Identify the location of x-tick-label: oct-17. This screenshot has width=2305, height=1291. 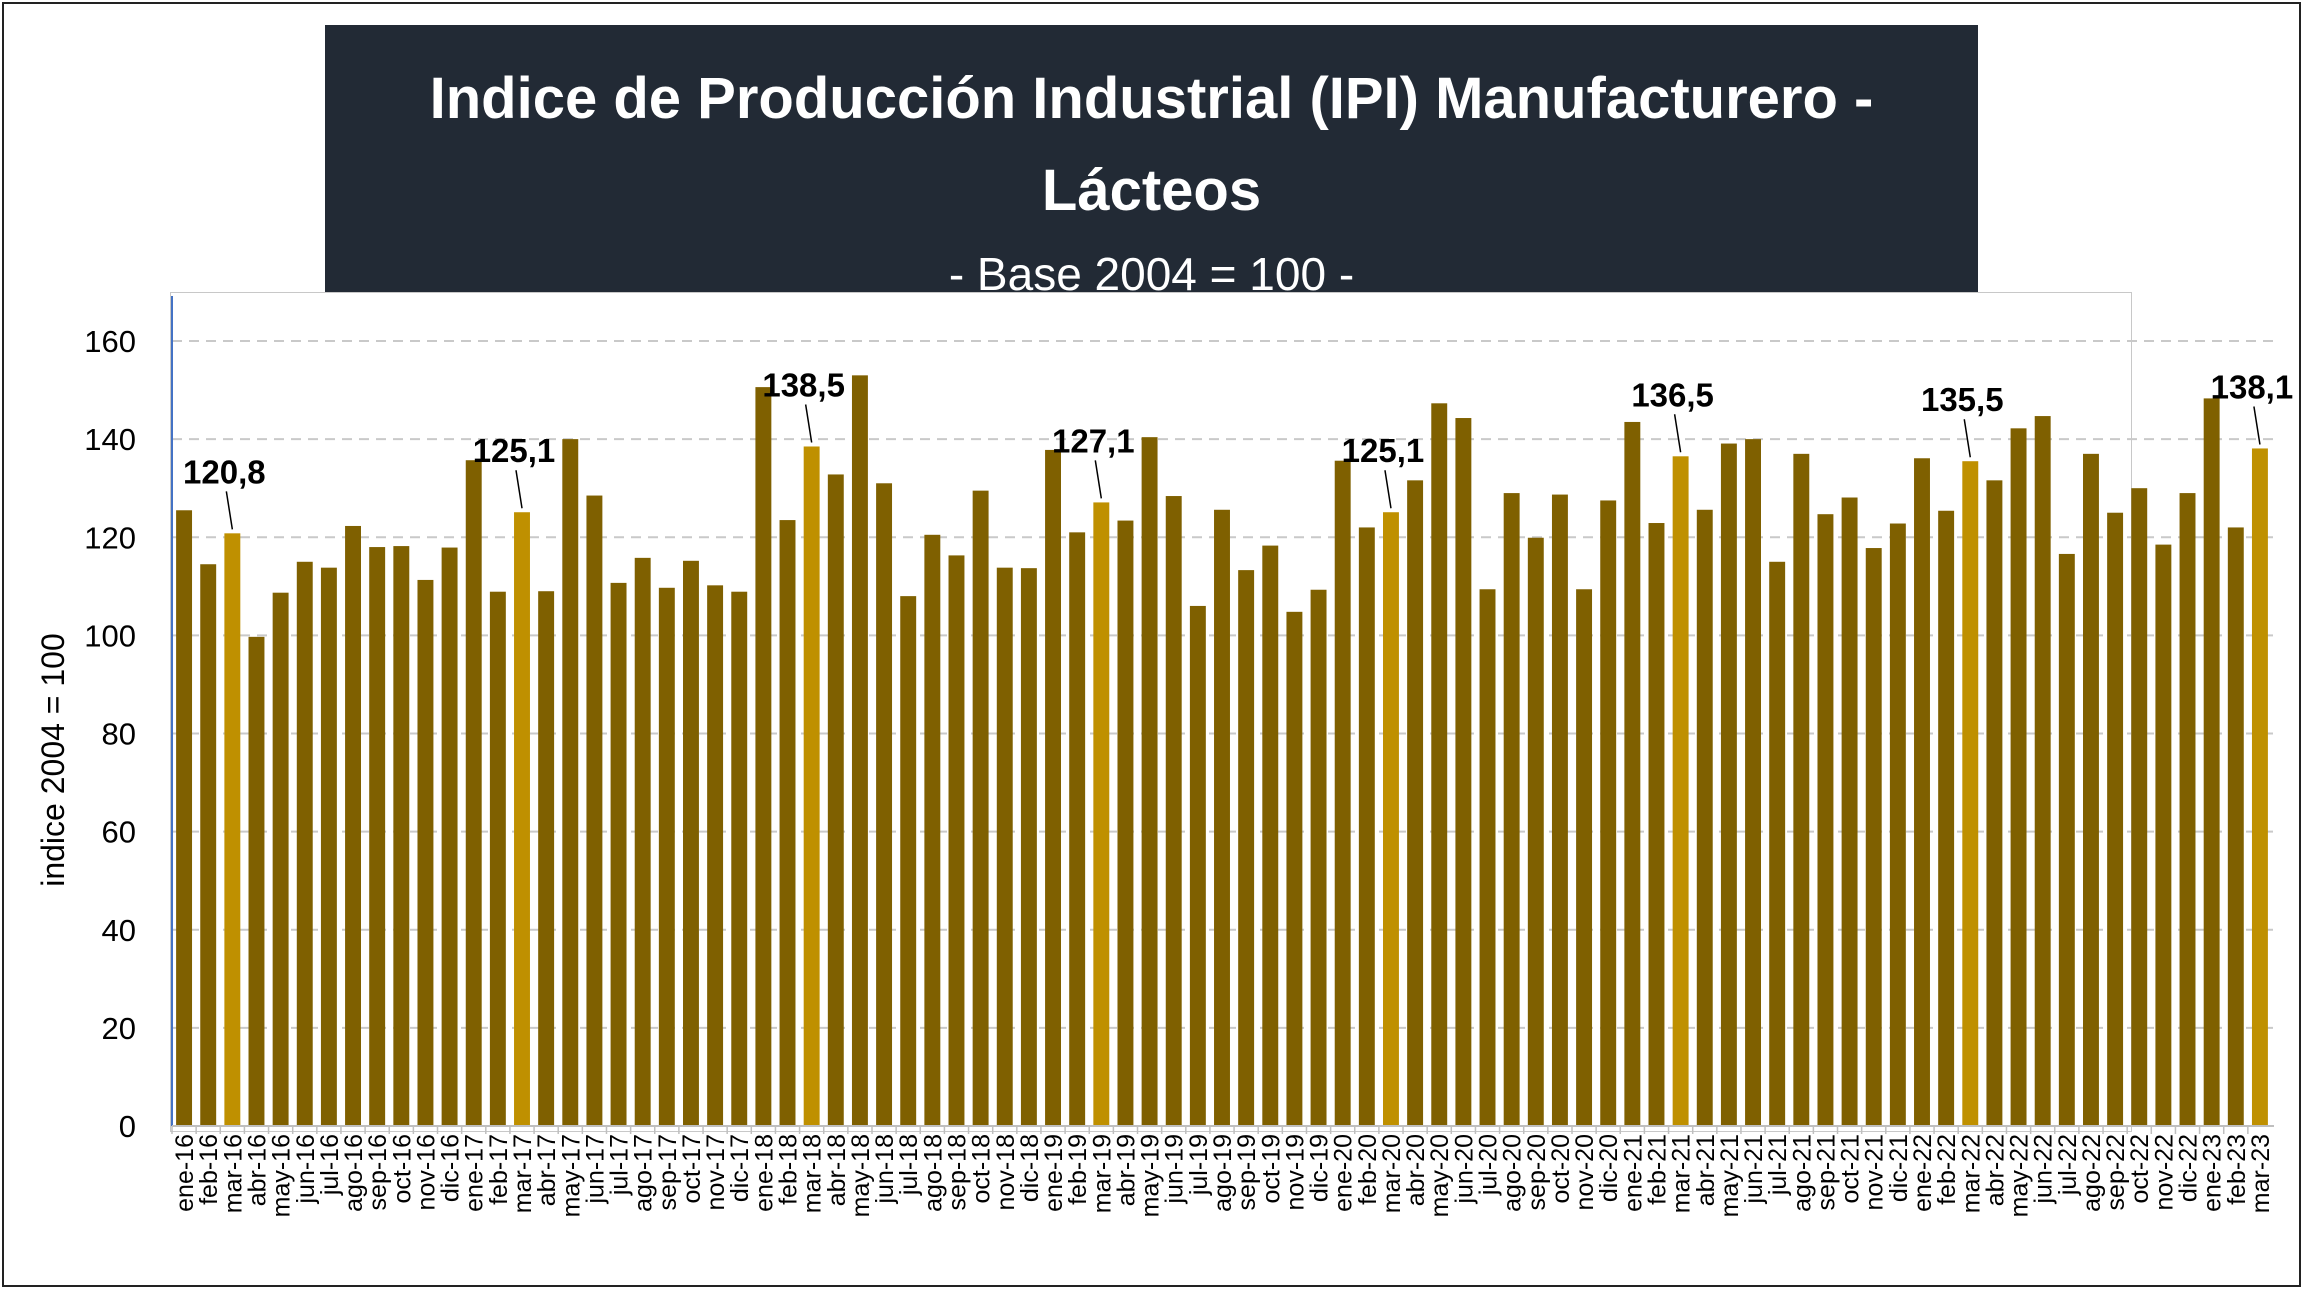
(692, 1168).